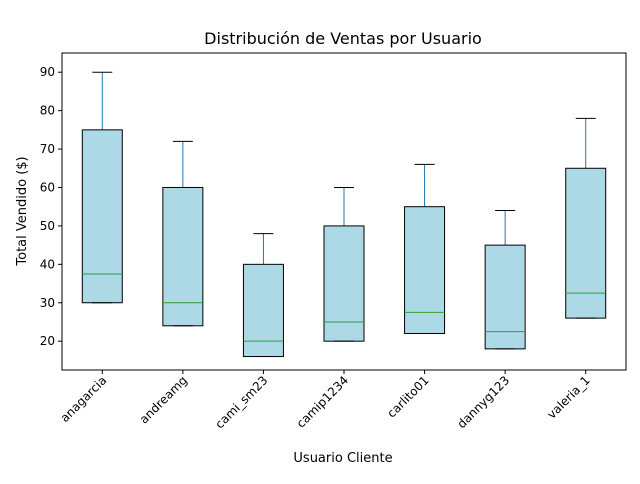 This screenshot has width=640, height=484. I want to click on y-tick-label: 30, so click(47, 303).